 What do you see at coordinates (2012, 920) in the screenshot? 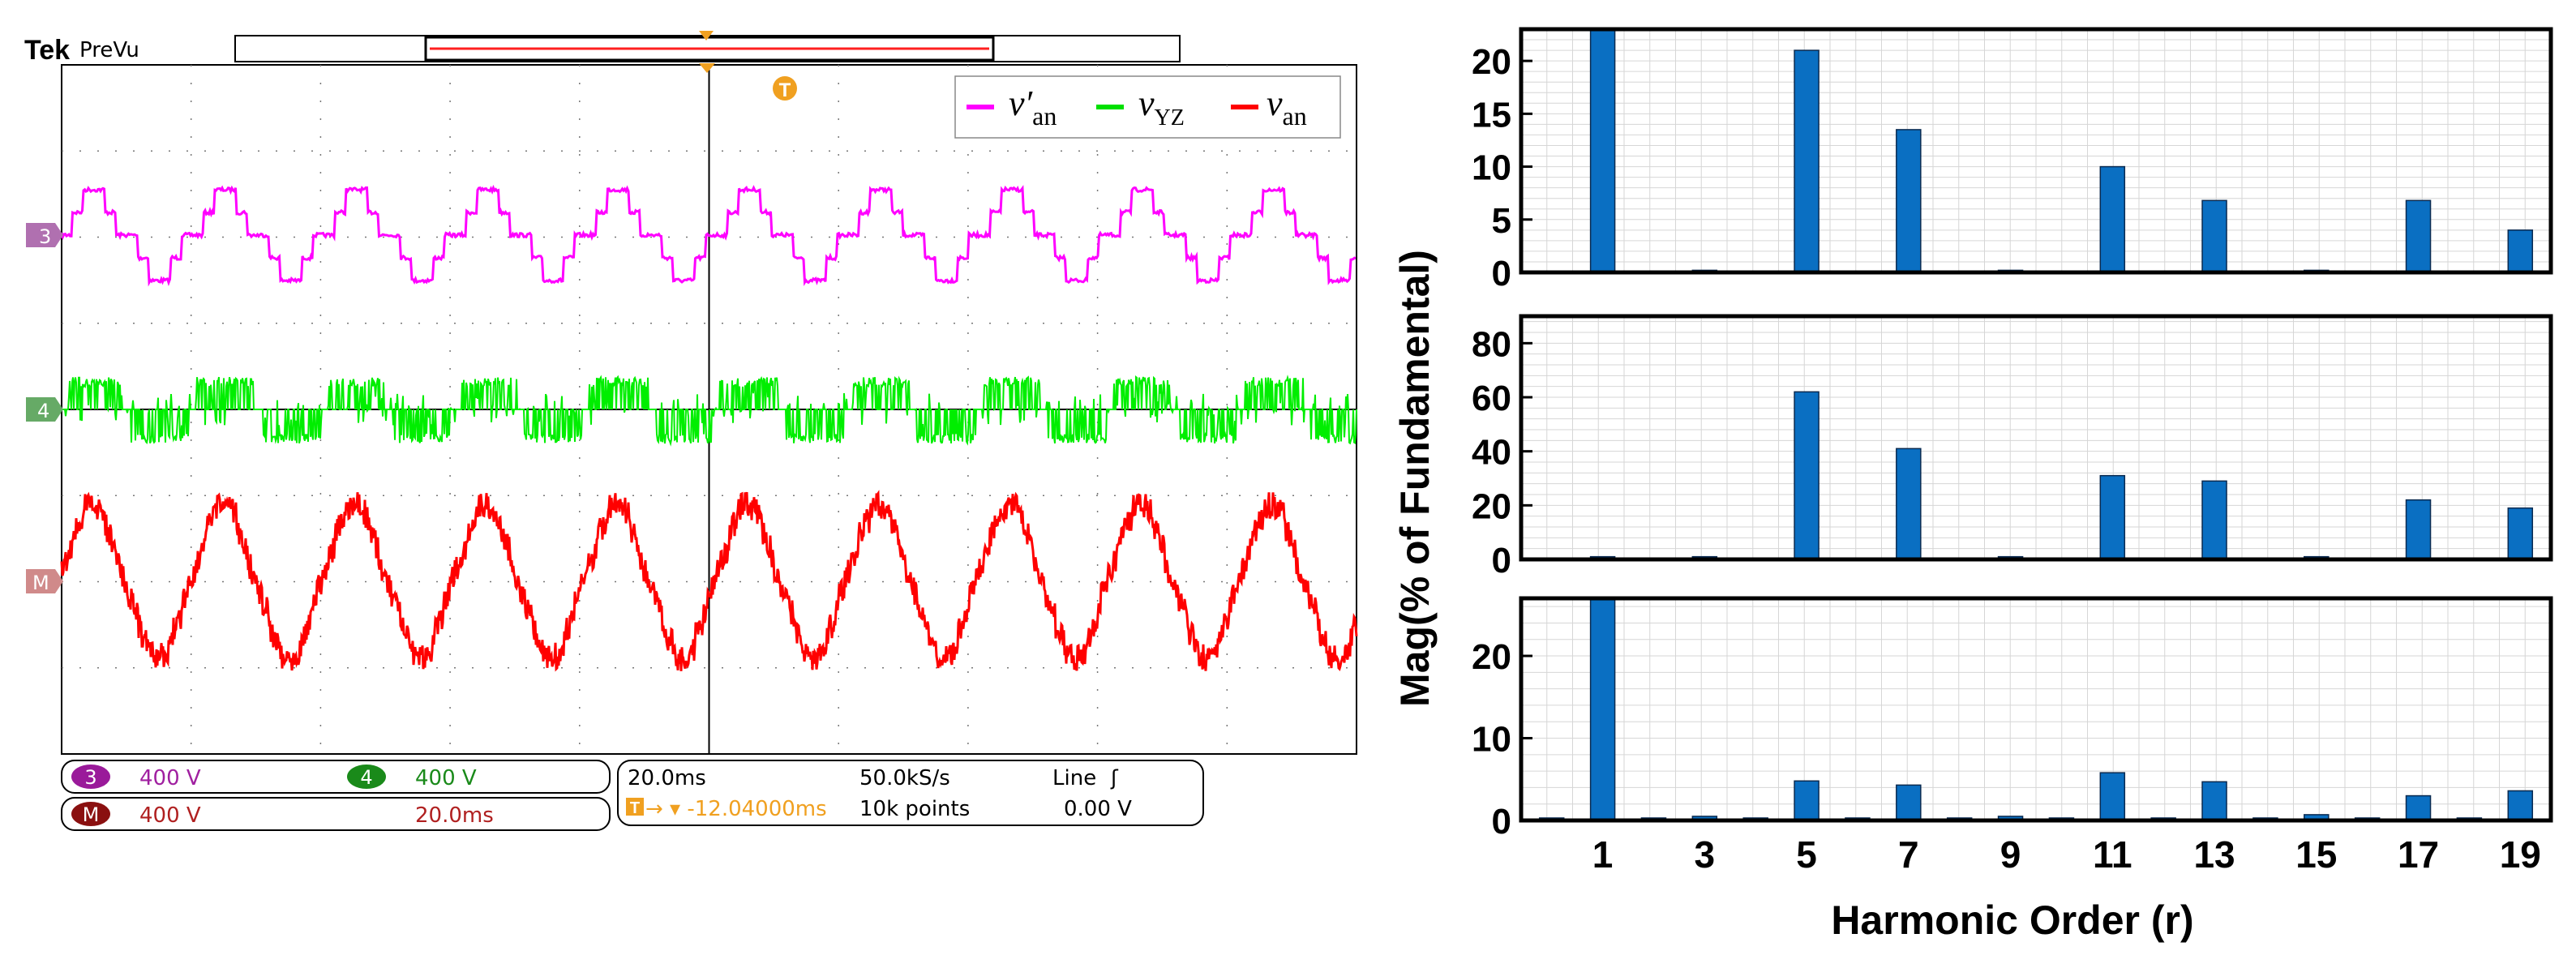
I see `x-axis-label: Harmonic Order (r)` at bounding box center [2012, 920].